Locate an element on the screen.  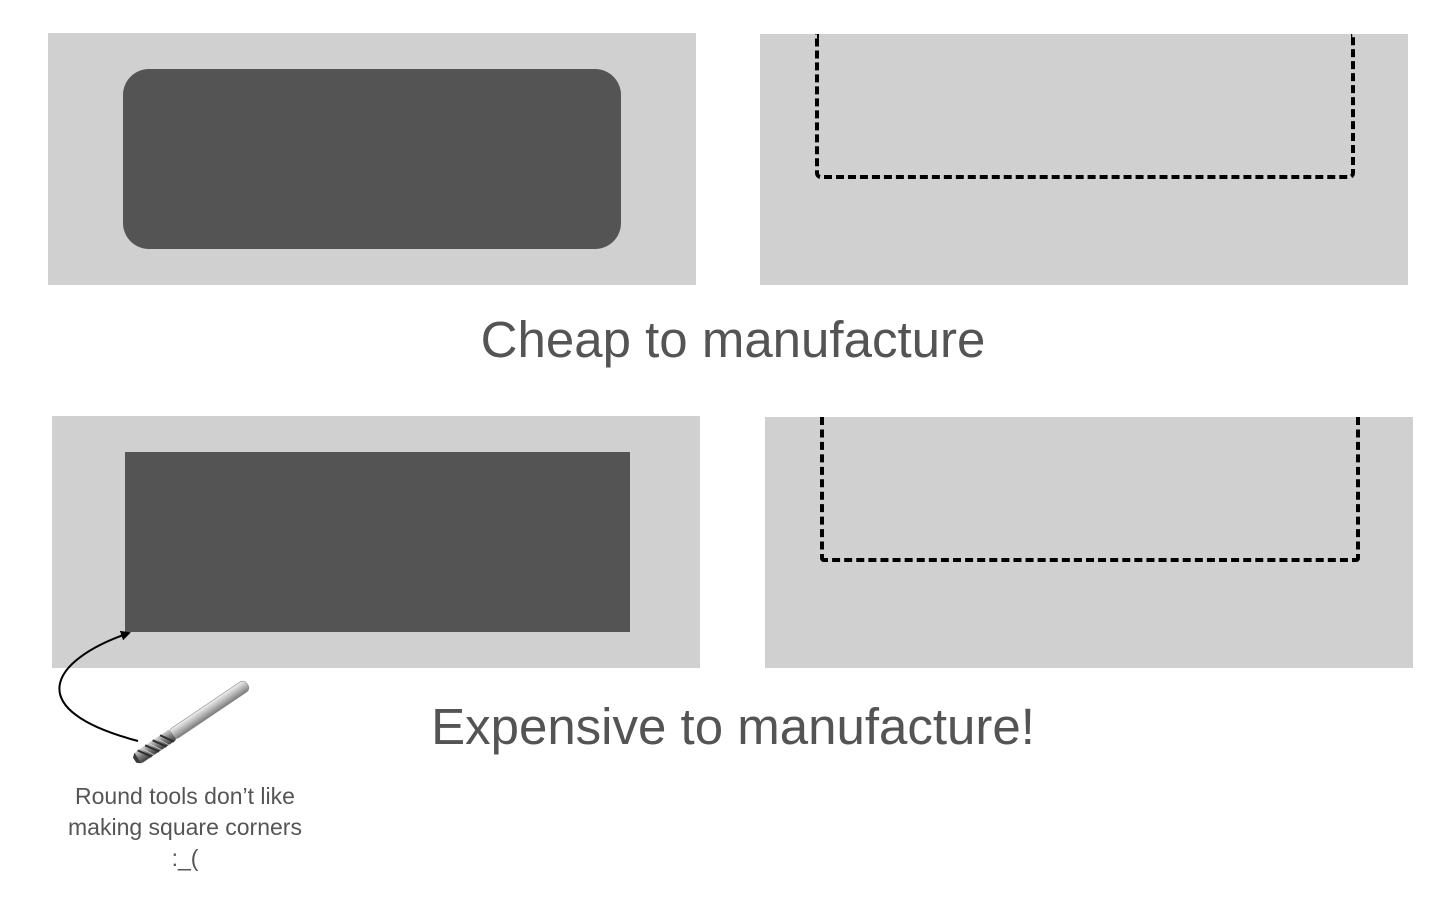
expensive-dashed-outline is located at coordinates (1090, 489).